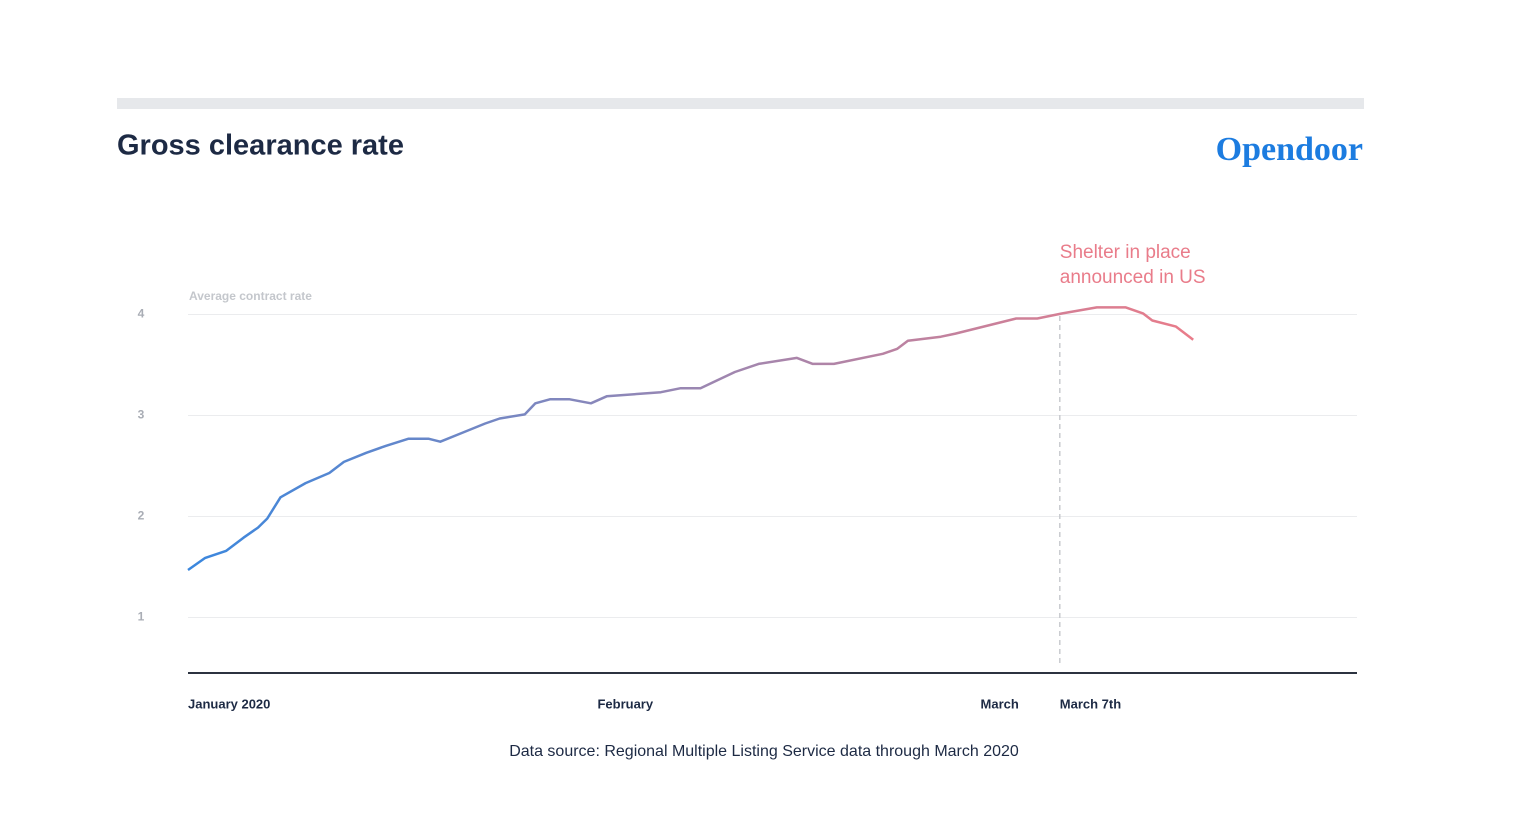 This screenshot has width=1528, height=828. I want to click on brand-logo: Opendoor, so click(1289, 149).